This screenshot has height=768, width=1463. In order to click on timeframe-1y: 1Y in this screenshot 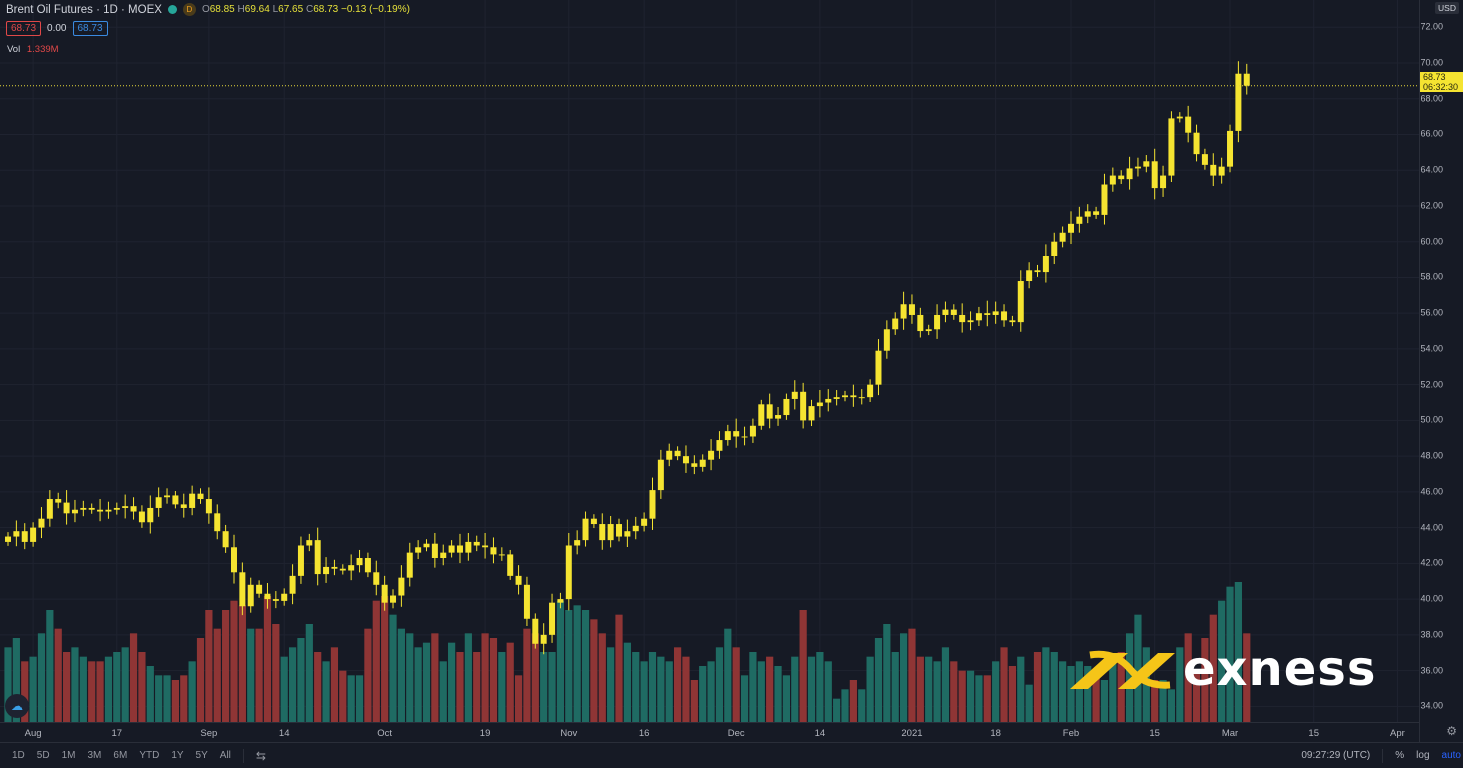, I will do `click(177, 755)`.